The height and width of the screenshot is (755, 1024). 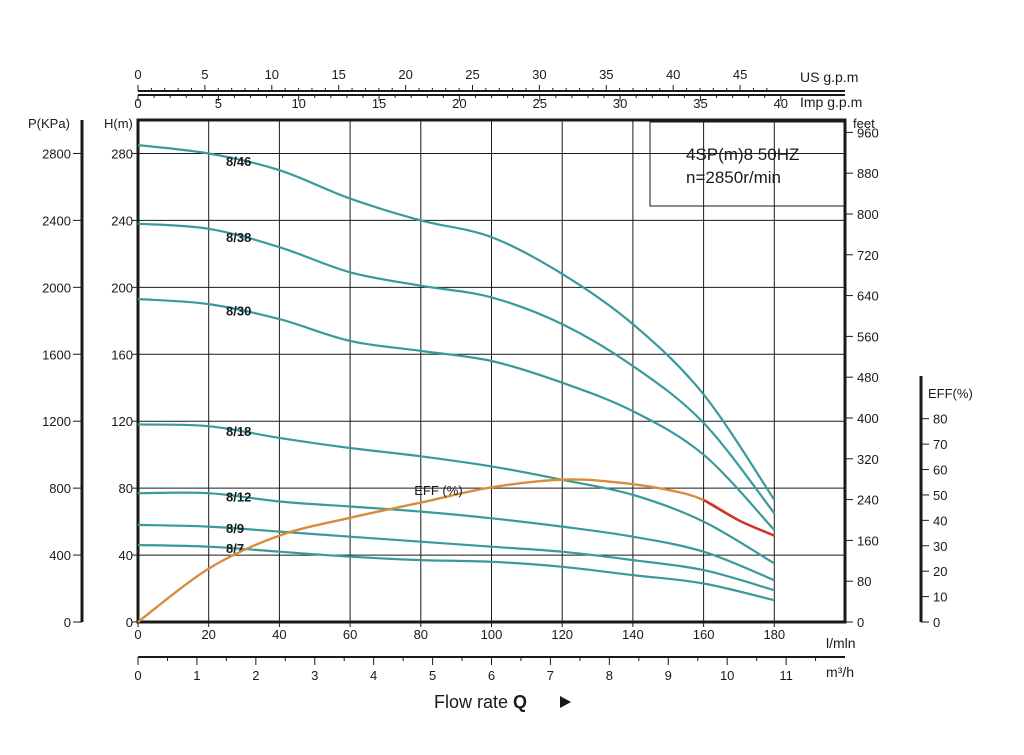 I want to click on curve-label-8-18: 8/18, so click(x=238, y=431).